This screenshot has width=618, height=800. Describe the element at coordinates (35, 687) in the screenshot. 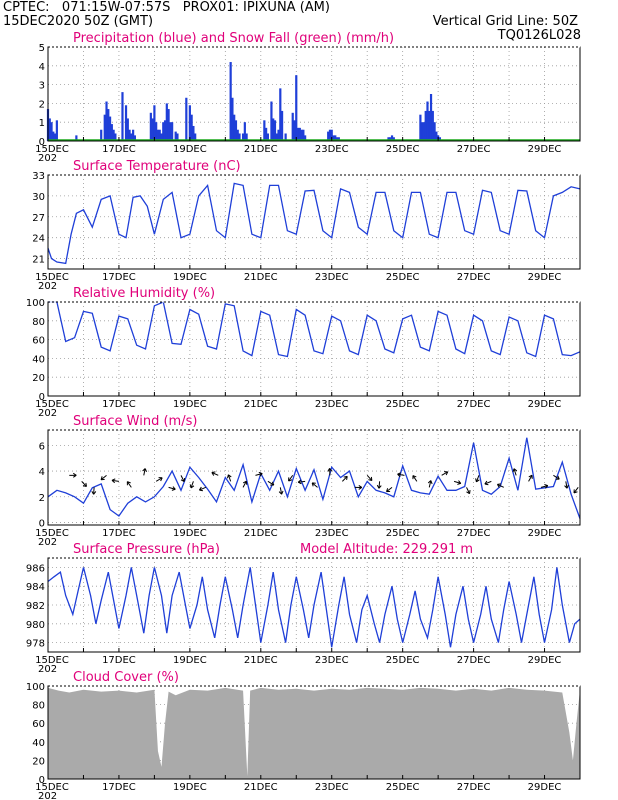

I see `y-tick-label: 100` at that location.